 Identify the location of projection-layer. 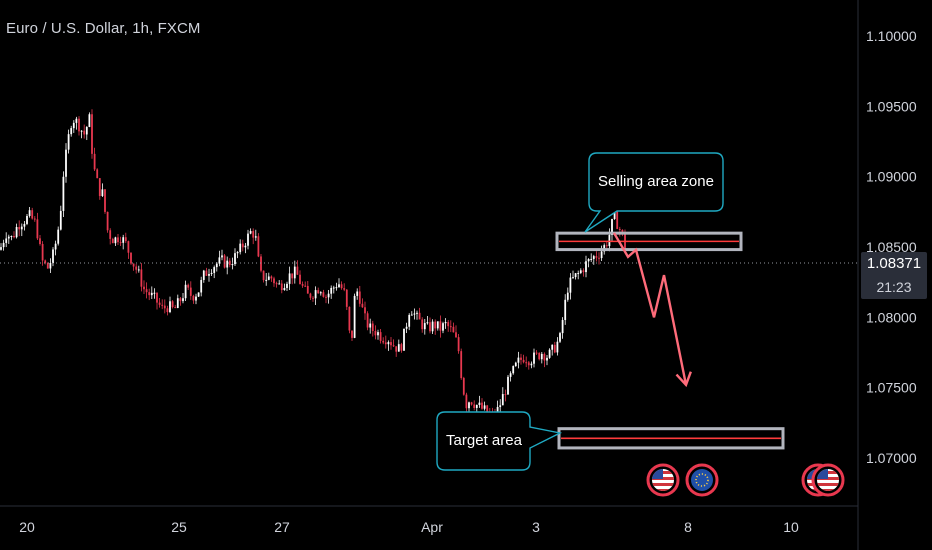
(652, 310).